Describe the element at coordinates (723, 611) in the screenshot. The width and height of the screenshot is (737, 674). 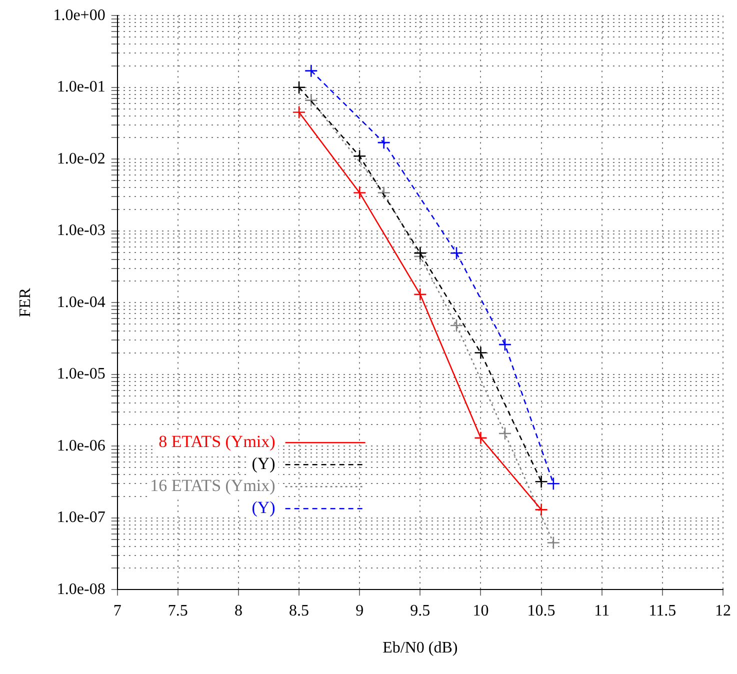
I see `x-tick-label: 12` at that location.